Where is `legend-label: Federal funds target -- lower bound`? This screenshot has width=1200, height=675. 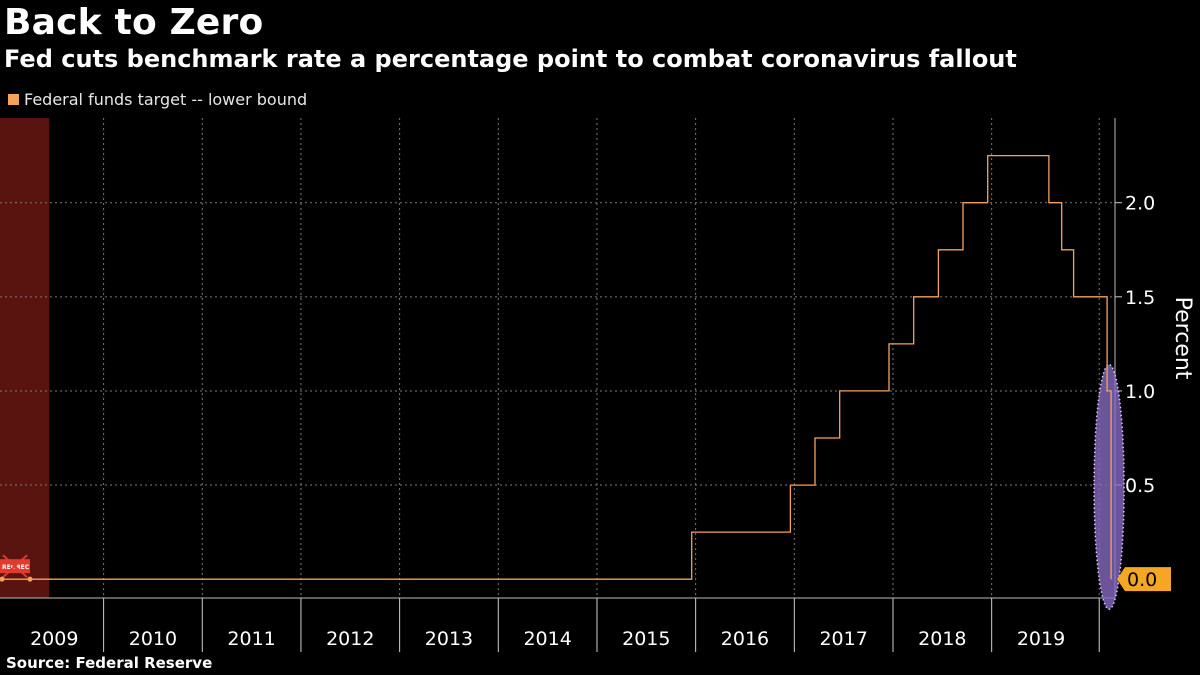 legend-label: Federal funds target -- lower bound is located at coordinates (166, 99).